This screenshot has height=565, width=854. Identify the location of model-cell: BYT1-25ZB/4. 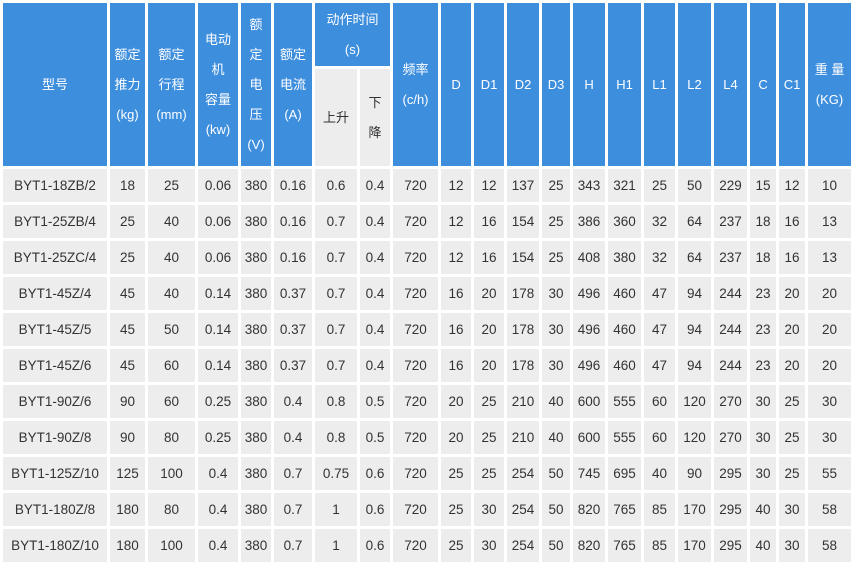
(55, 221).